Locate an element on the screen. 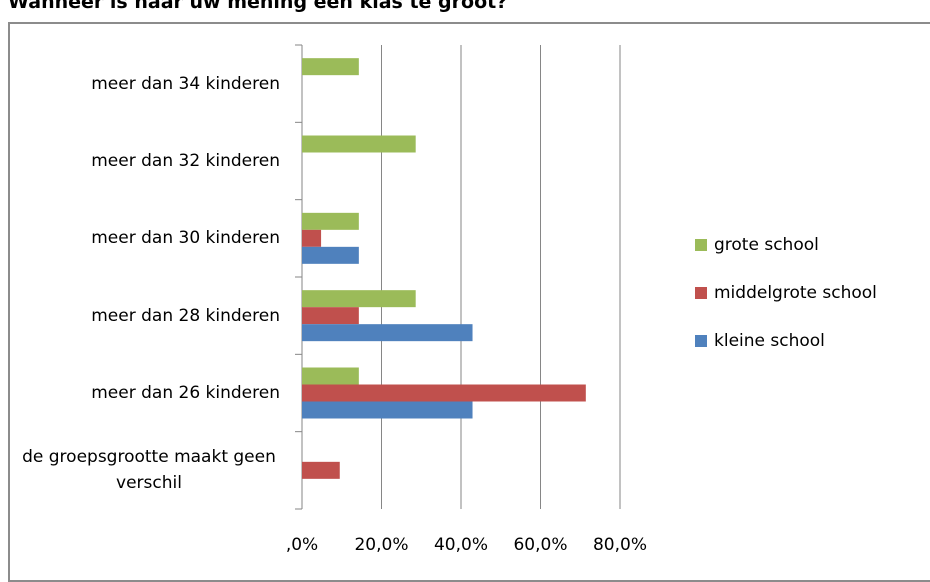  x-tick-label: 60,0% is located at coordinates (540, 545).